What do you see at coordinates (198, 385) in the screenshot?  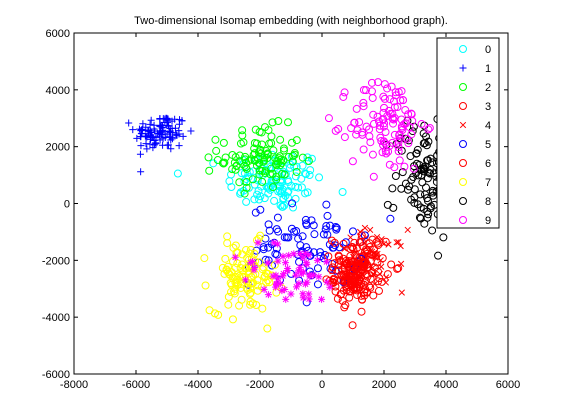 I see `x-tick-label: -4000` at bounding box center [198, 385].